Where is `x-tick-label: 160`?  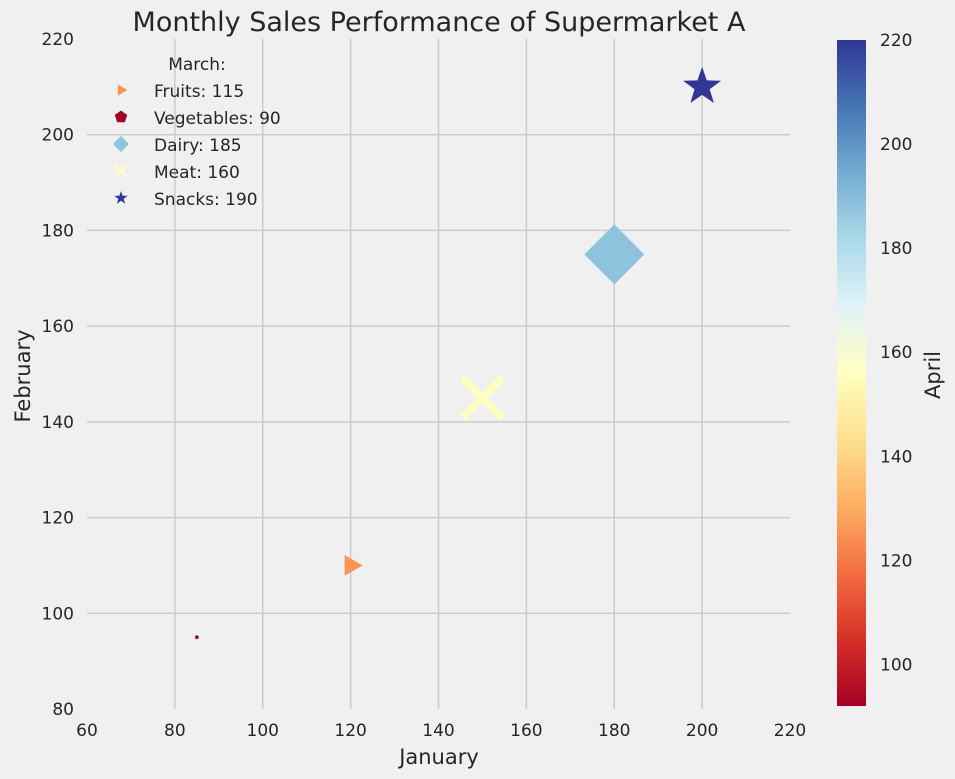 x-tick-label: 160 is located at coordinates (526, 731).